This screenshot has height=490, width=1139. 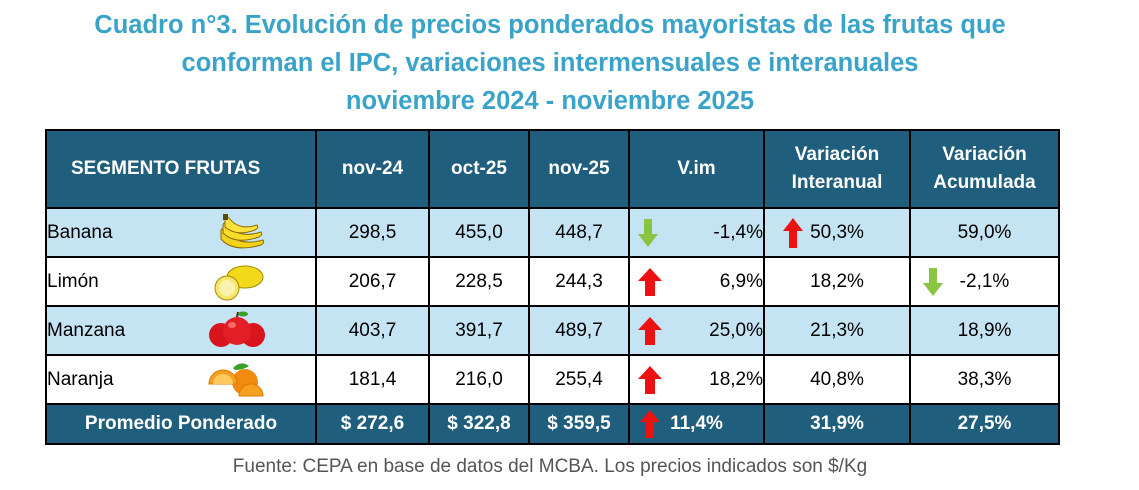 I want to click on fruit-cell: Limón, so click(x=181, y=281).